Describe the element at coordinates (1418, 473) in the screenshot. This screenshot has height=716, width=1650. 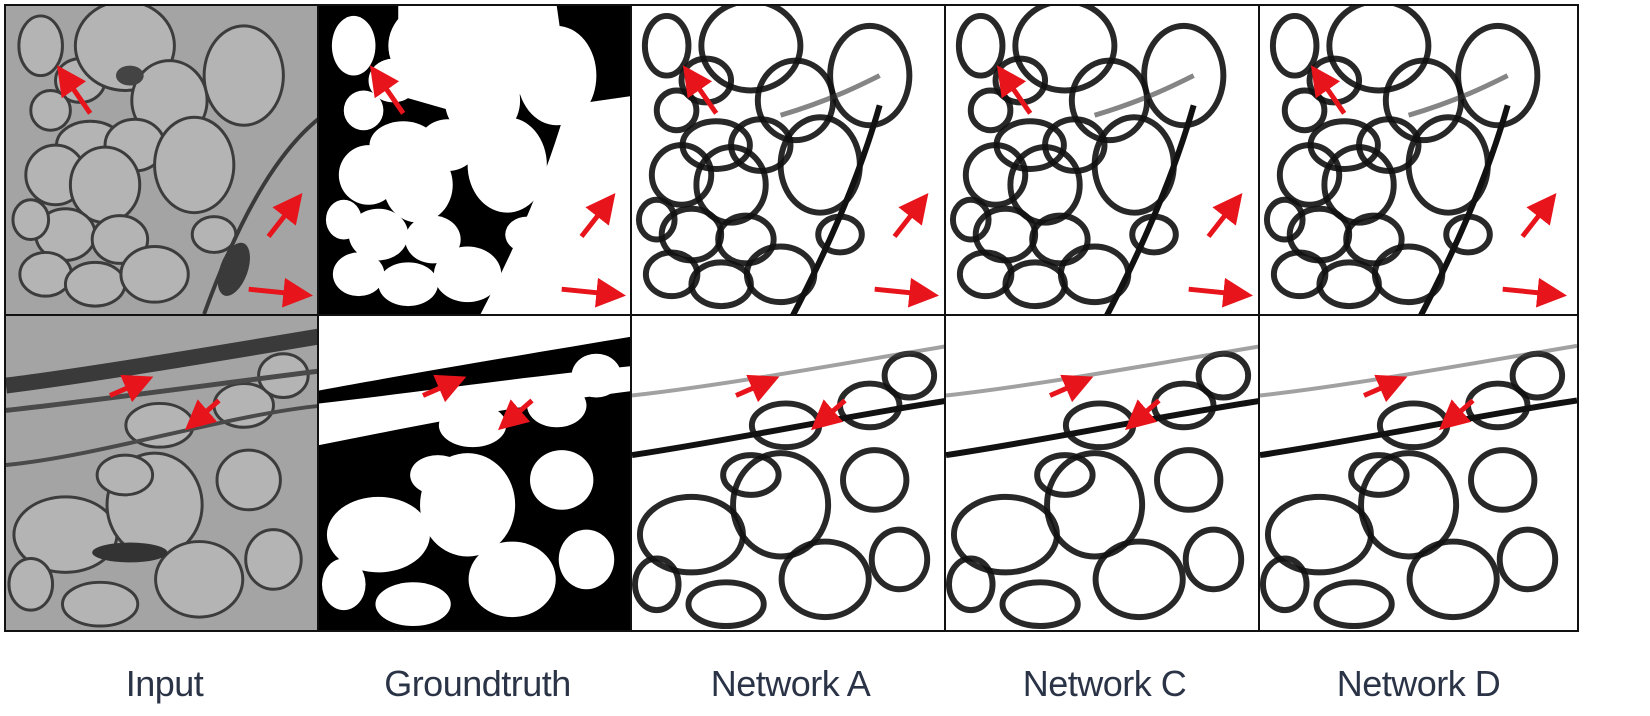
I see `panel-network-d-row2` at that location.